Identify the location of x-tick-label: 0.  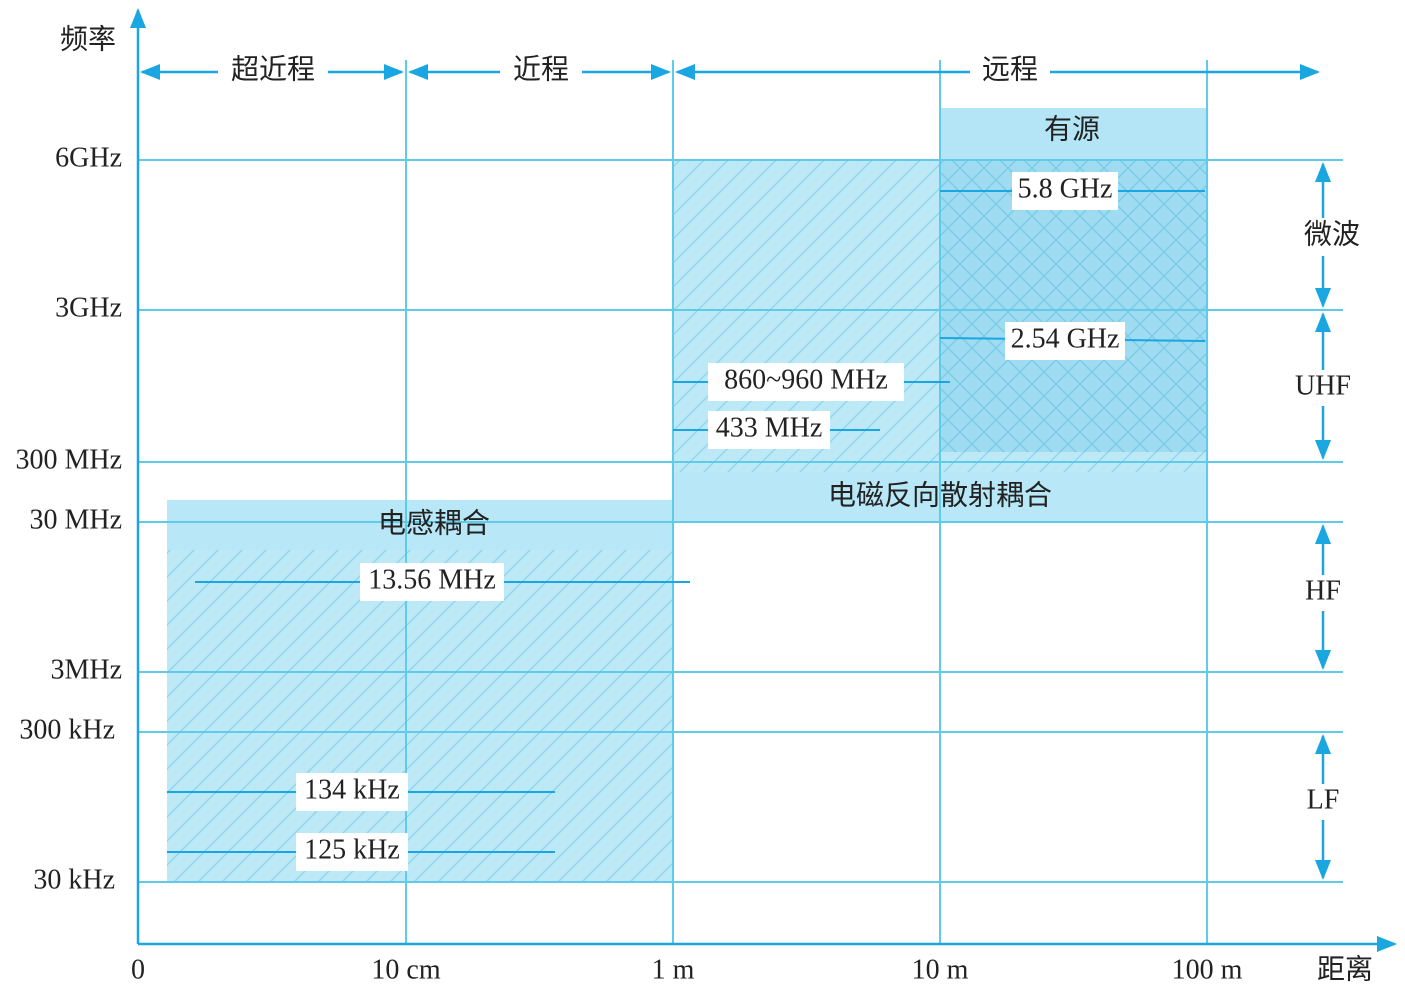
(138, 969).